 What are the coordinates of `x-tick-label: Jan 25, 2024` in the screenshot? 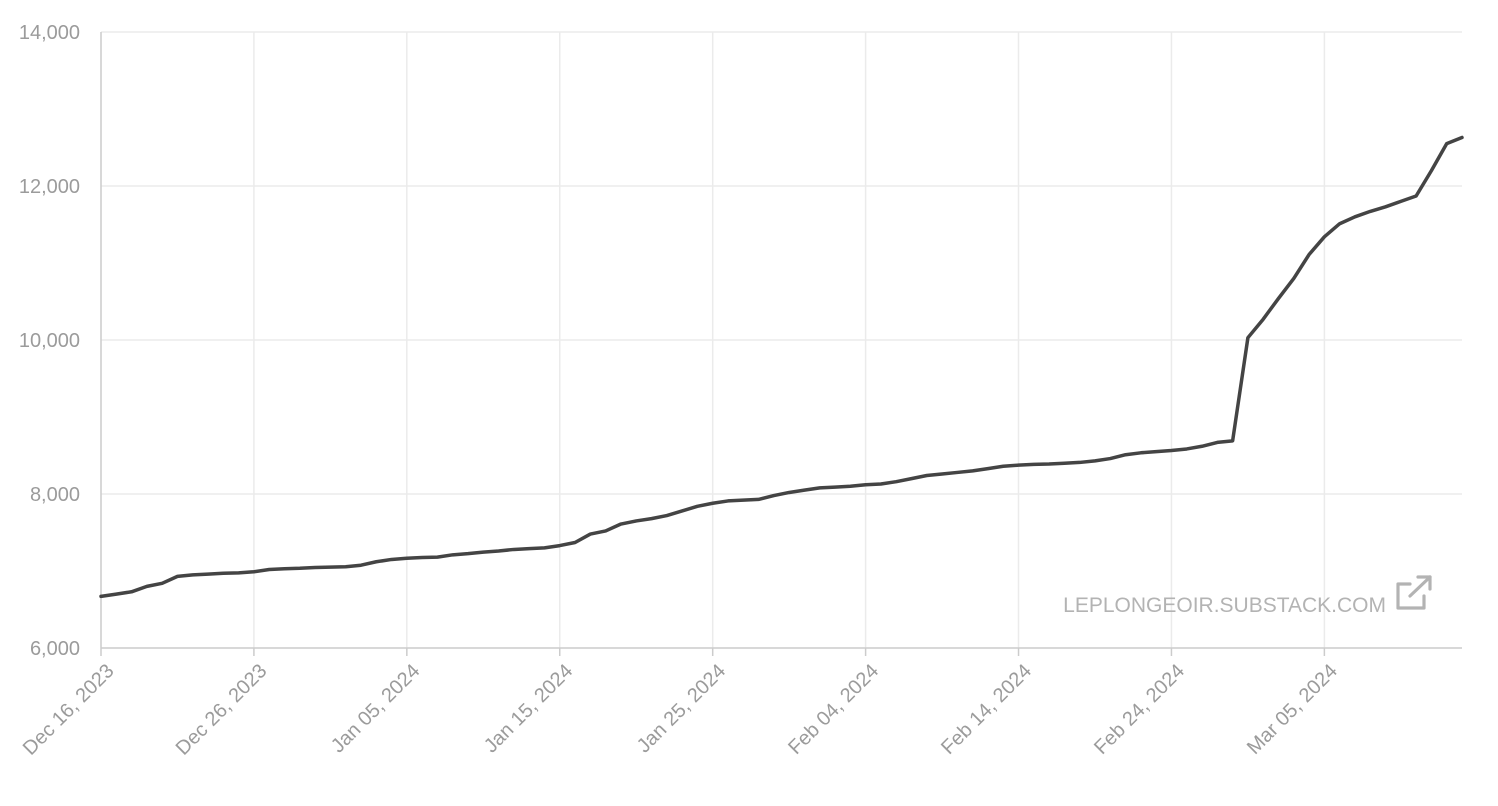 It's located at (681, 708).